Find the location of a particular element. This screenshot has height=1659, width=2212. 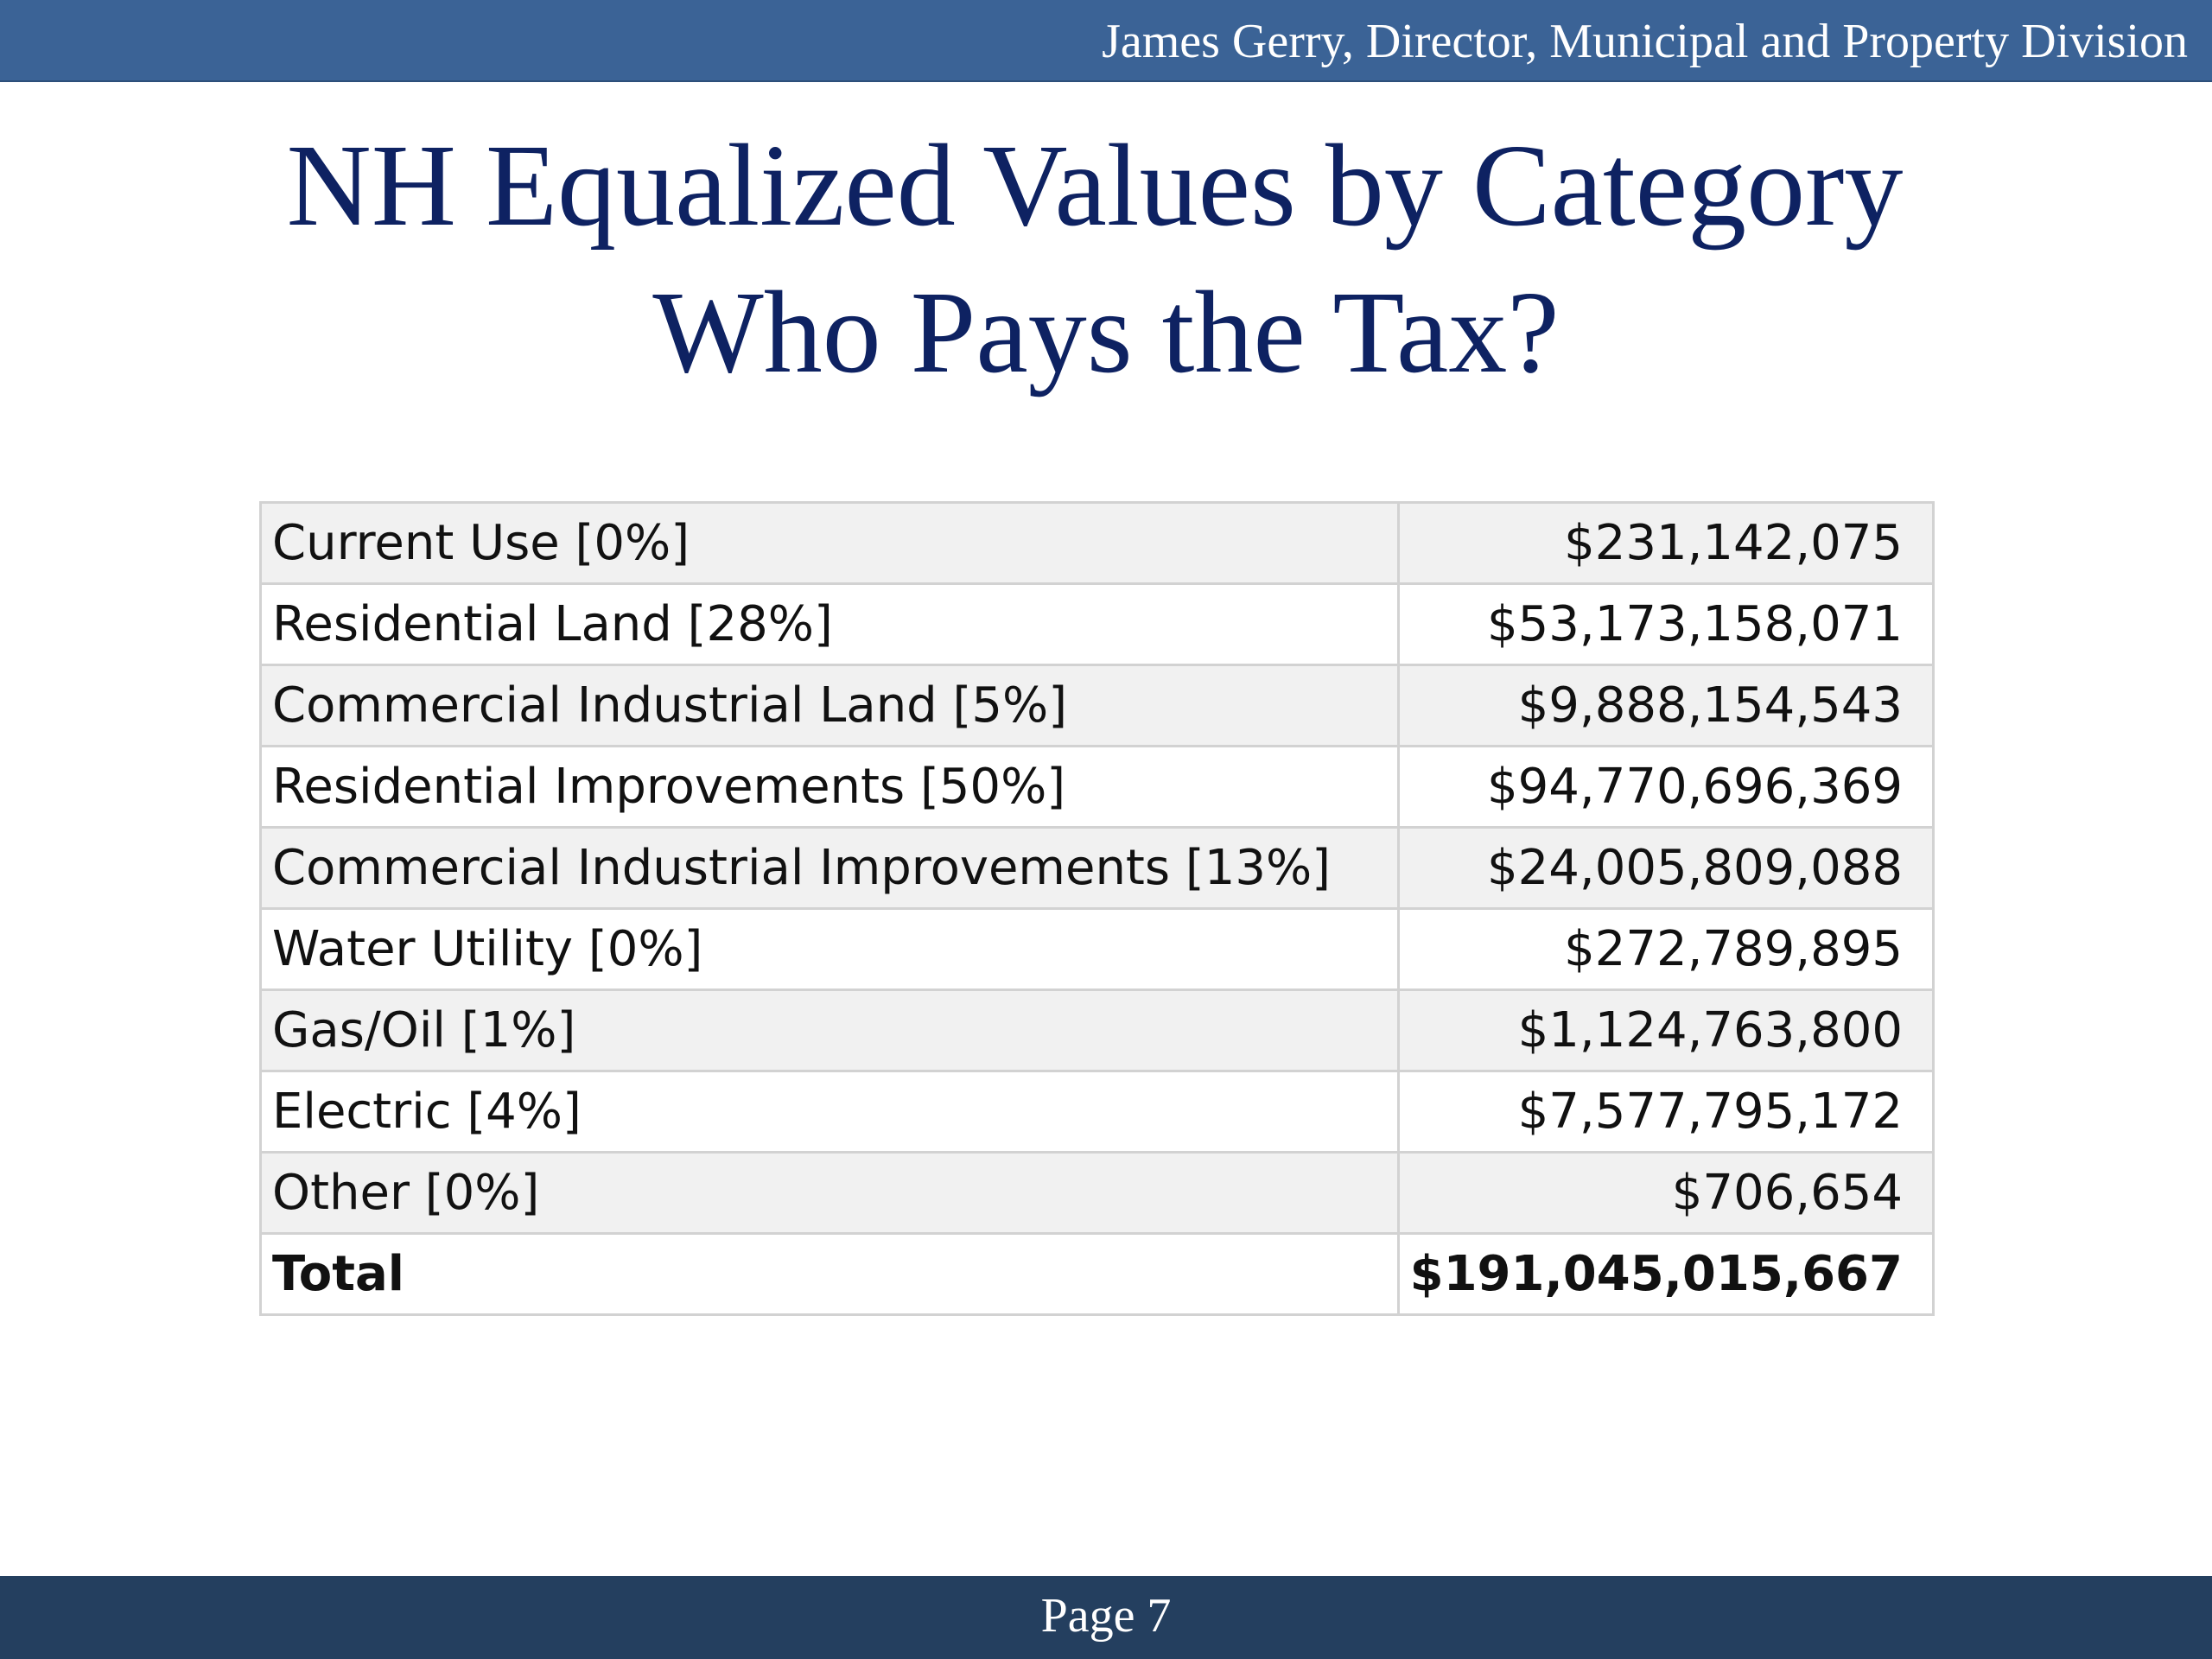

table-row: Residential Land [28%] $53,173,158,071 is located at coordinates (1097, 624).